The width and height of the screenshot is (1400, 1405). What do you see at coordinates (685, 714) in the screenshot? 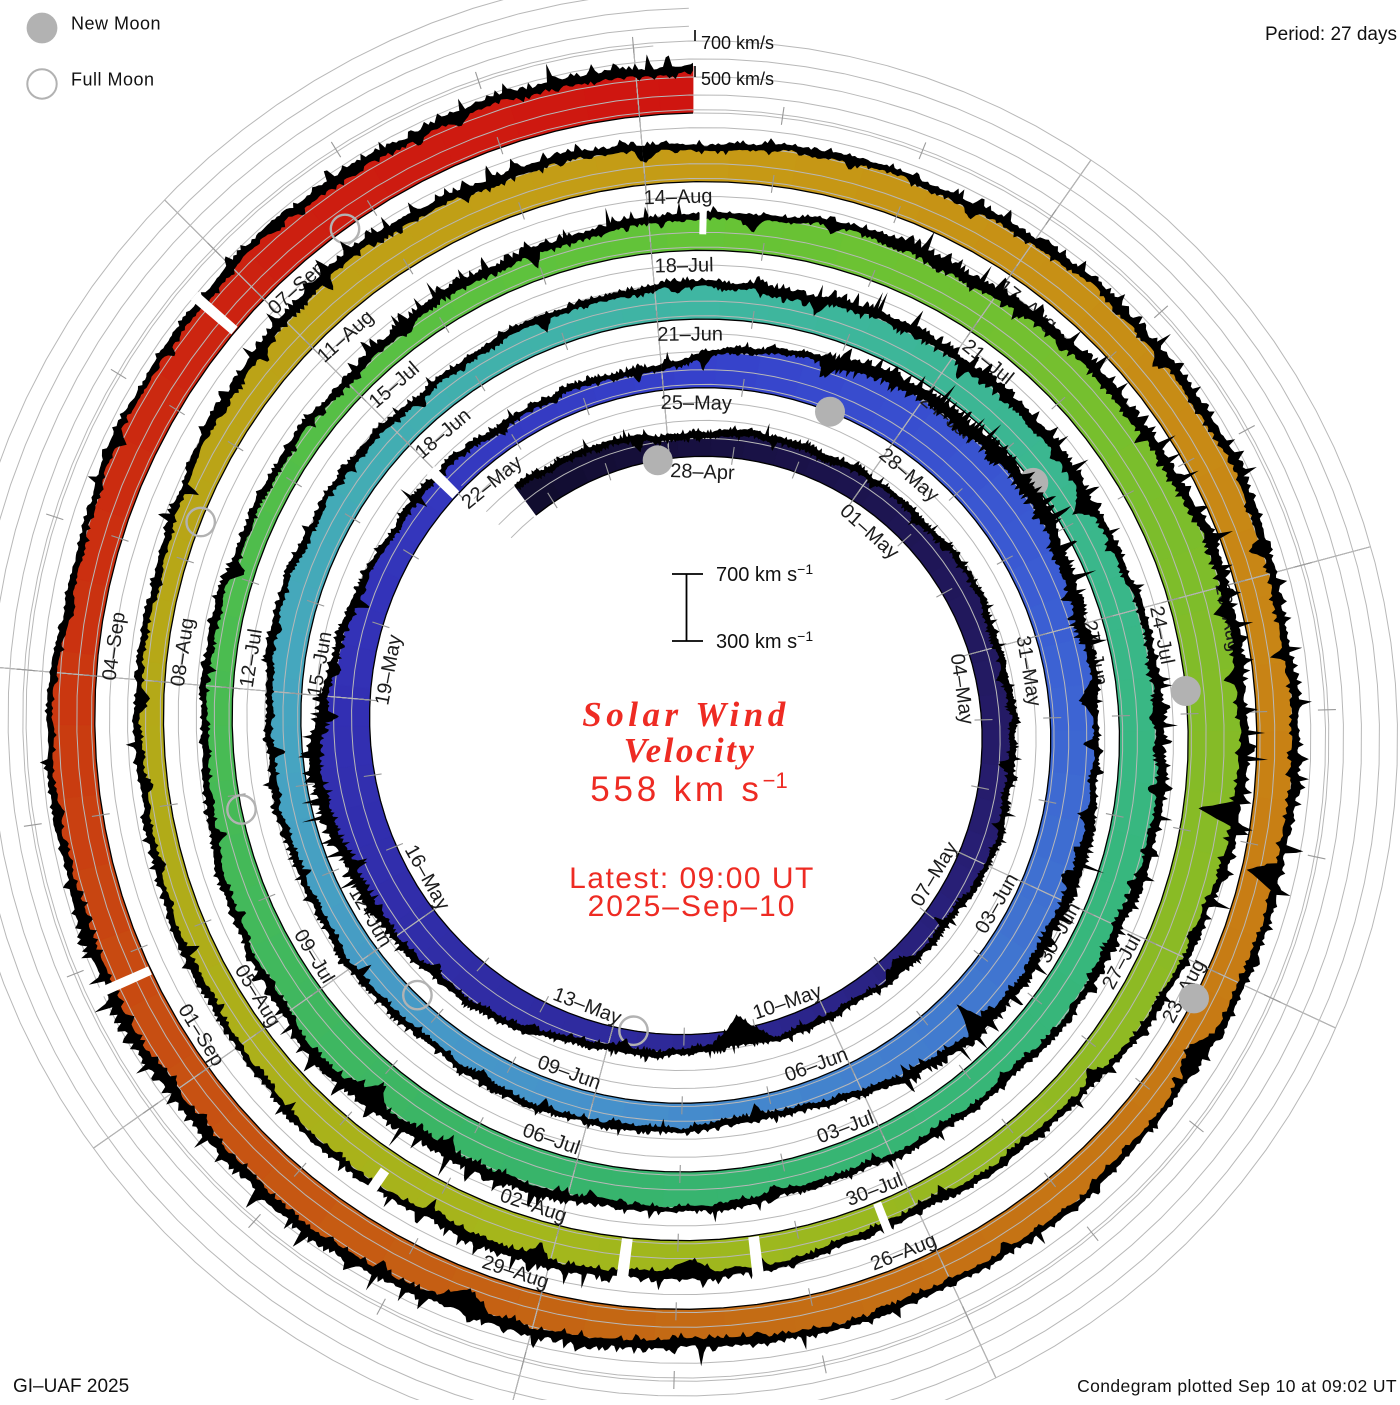
I see `svg-text: Solar Wind` at bounding box center [685, 714].